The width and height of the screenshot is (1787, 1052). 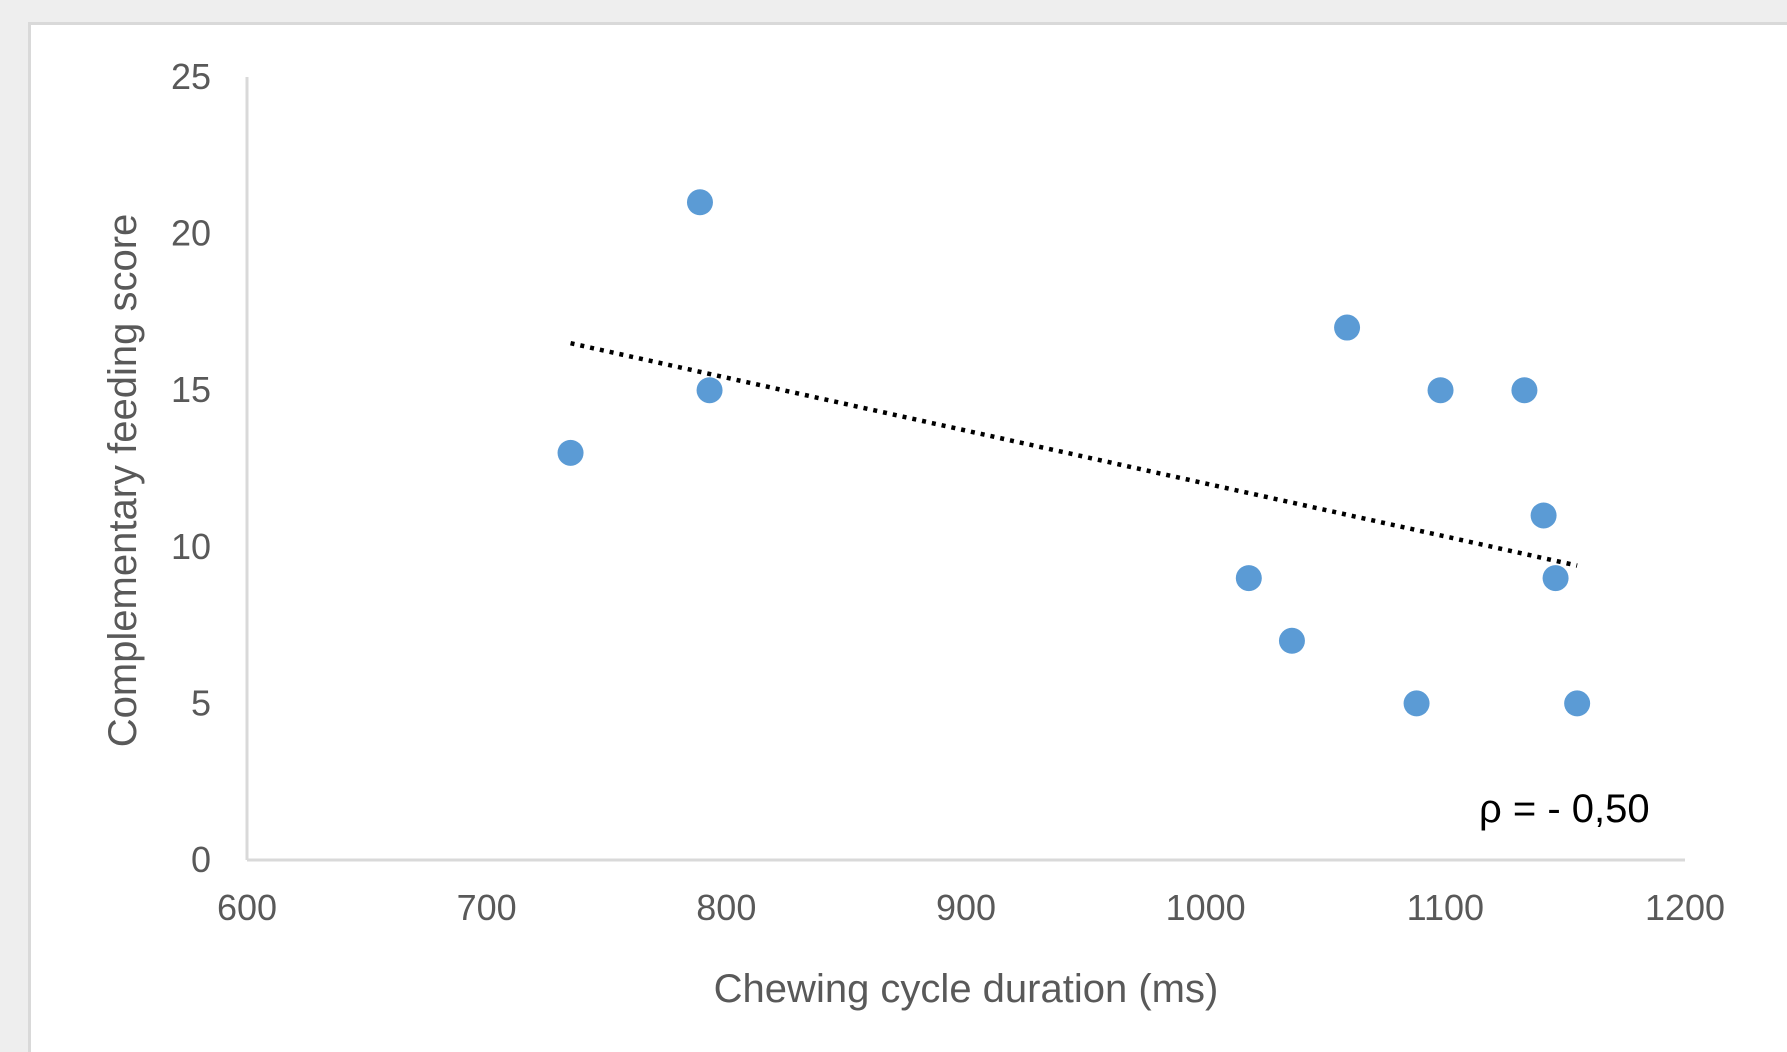 What do you see at coordinates (726, 907) in the screenshot?
I see `x-tick-label: 800` at bounding box center [726, 907].